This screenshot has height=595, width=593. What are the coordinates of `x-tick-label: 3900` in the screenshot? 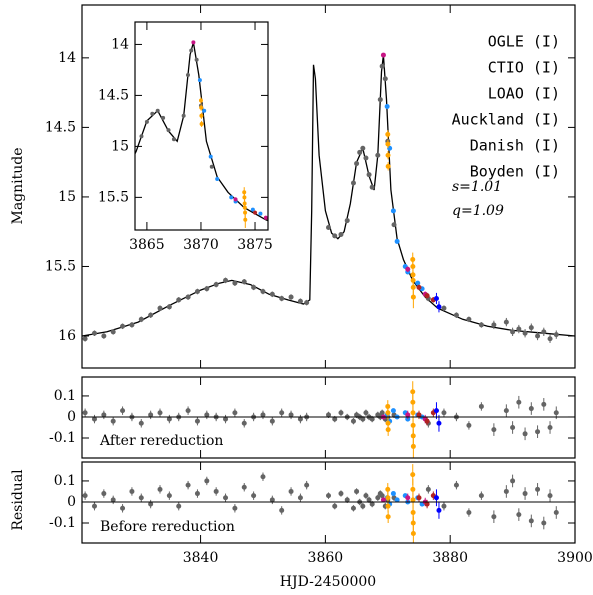 It's located at (575, 558).